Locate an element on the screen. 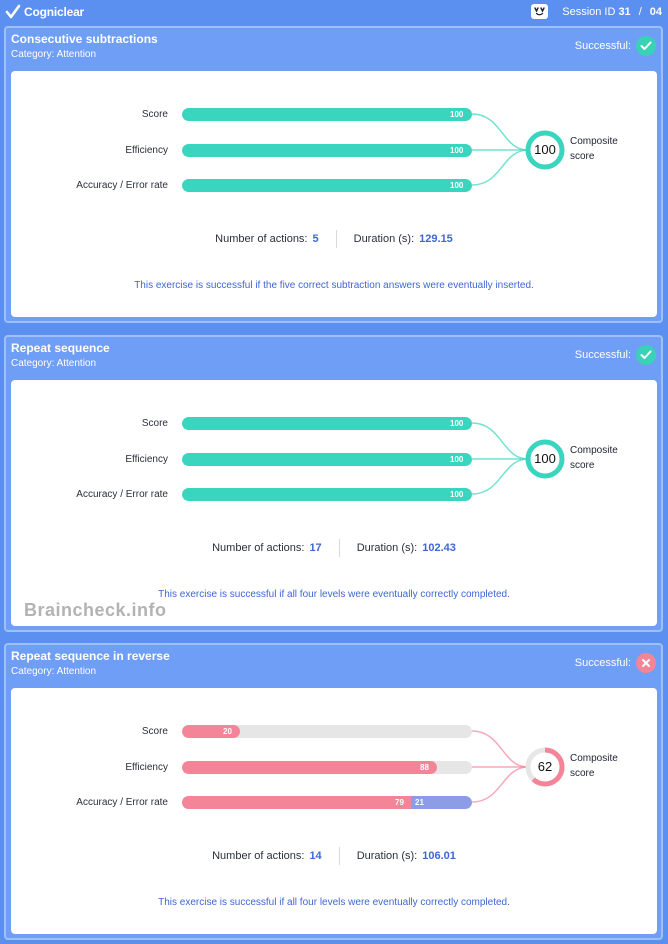  actions-value: 5 is located at coordinates (315, 239).